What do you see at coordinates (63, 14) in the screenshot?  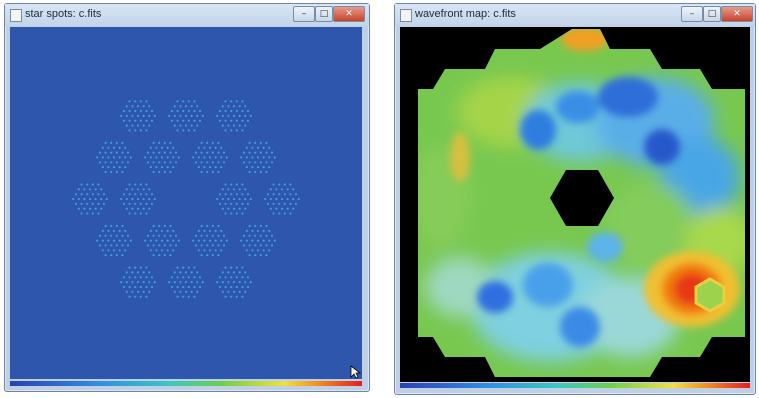 I see `window-title: star spots: c.fits` at bounding box center [63, 14].